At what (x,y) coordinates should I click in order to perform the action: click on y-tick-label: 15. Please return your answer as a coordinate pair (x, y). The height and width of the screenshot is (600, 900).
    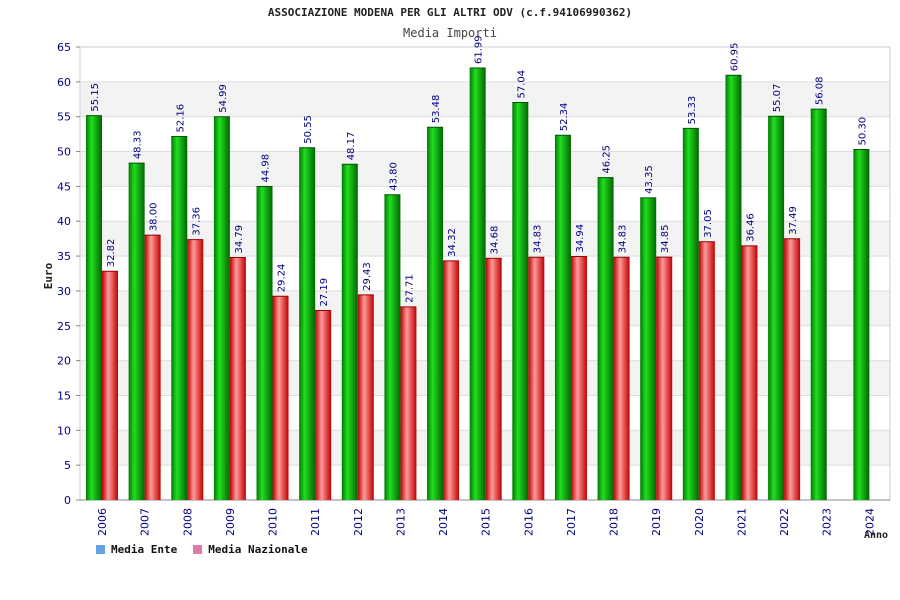
    Looking at the image, I should click on (64, 395).